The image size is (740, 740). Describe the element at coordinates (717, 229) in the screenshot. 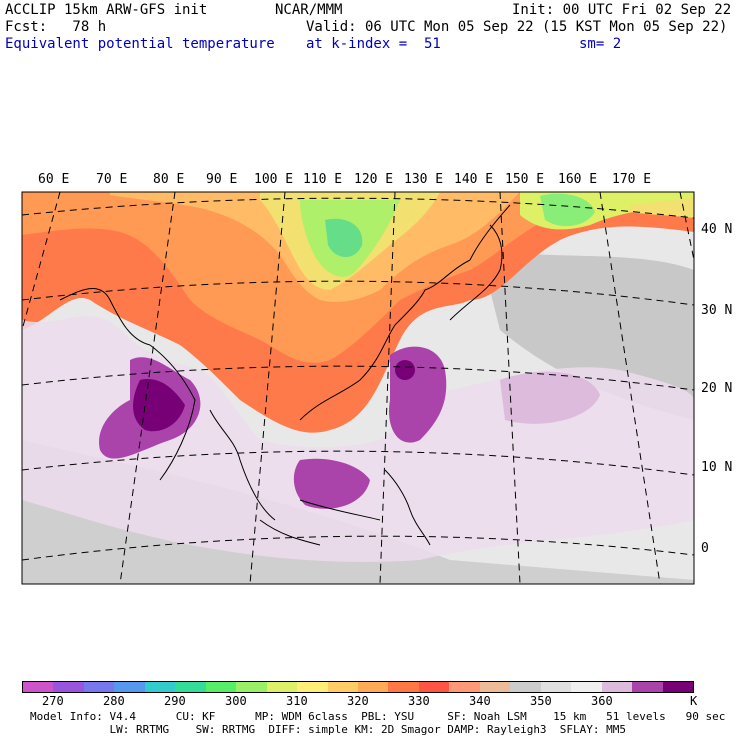

I see `lat-label: 40 N` at that location.